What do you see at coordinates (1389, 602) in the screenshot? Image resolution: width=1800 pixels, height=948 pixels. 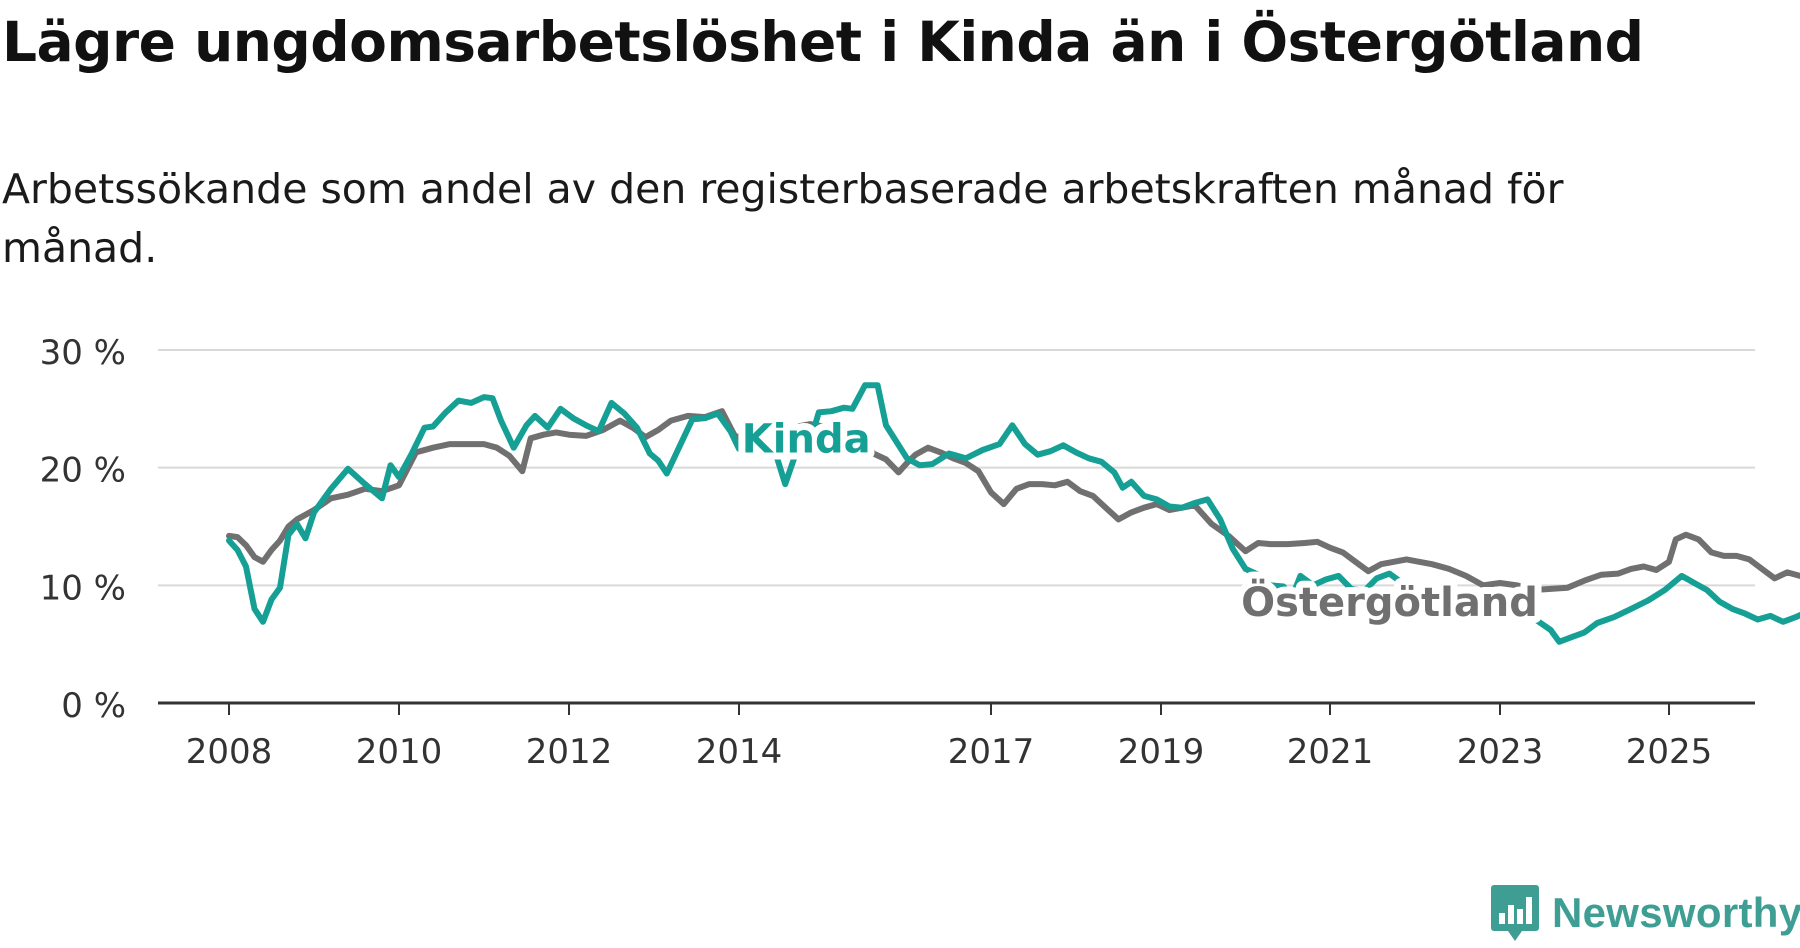 I see `inline-label-östergötland: Östergötland` at bounding box center [1389, 602].